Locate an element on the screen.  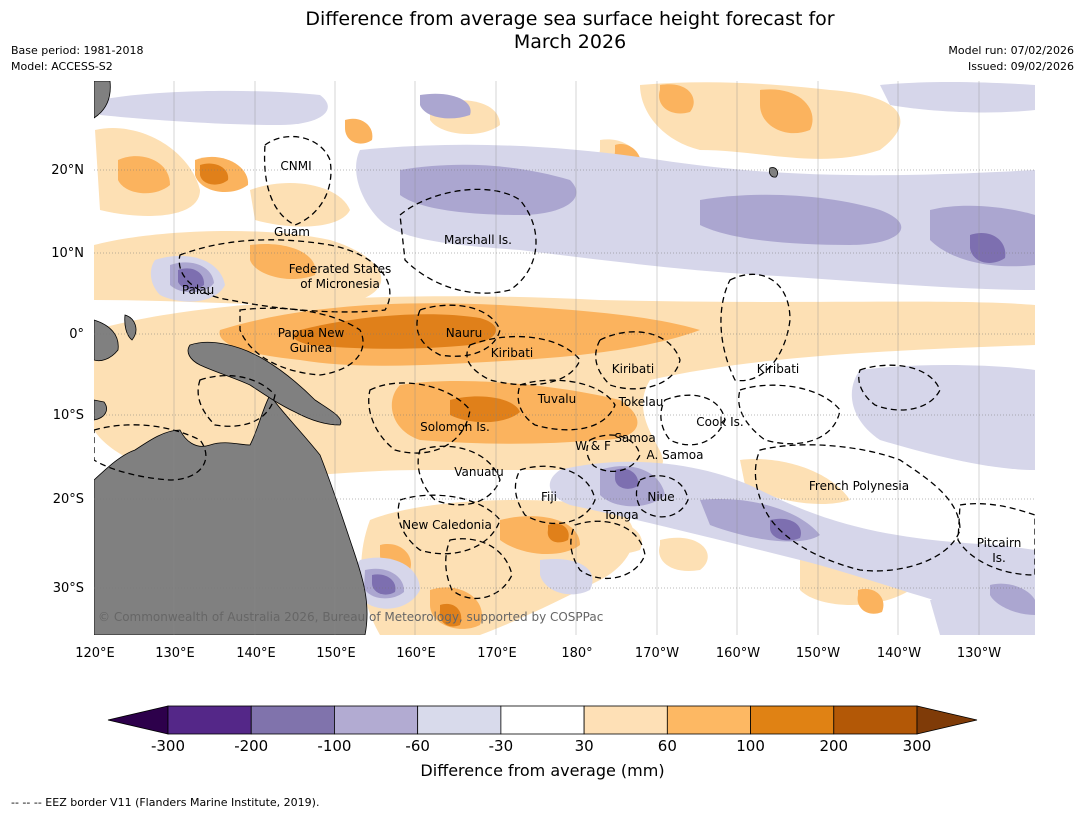
lat-tick: 10°S is located at coordinates (68, 415).